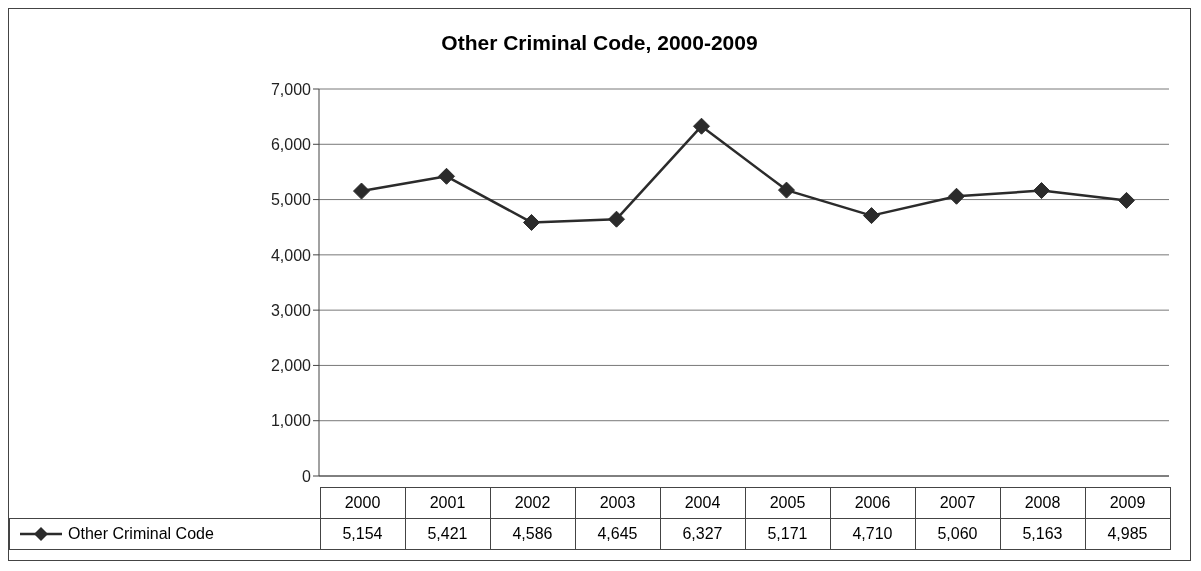  I want to click on y-tick-label: 6,000, so click(291, 144).